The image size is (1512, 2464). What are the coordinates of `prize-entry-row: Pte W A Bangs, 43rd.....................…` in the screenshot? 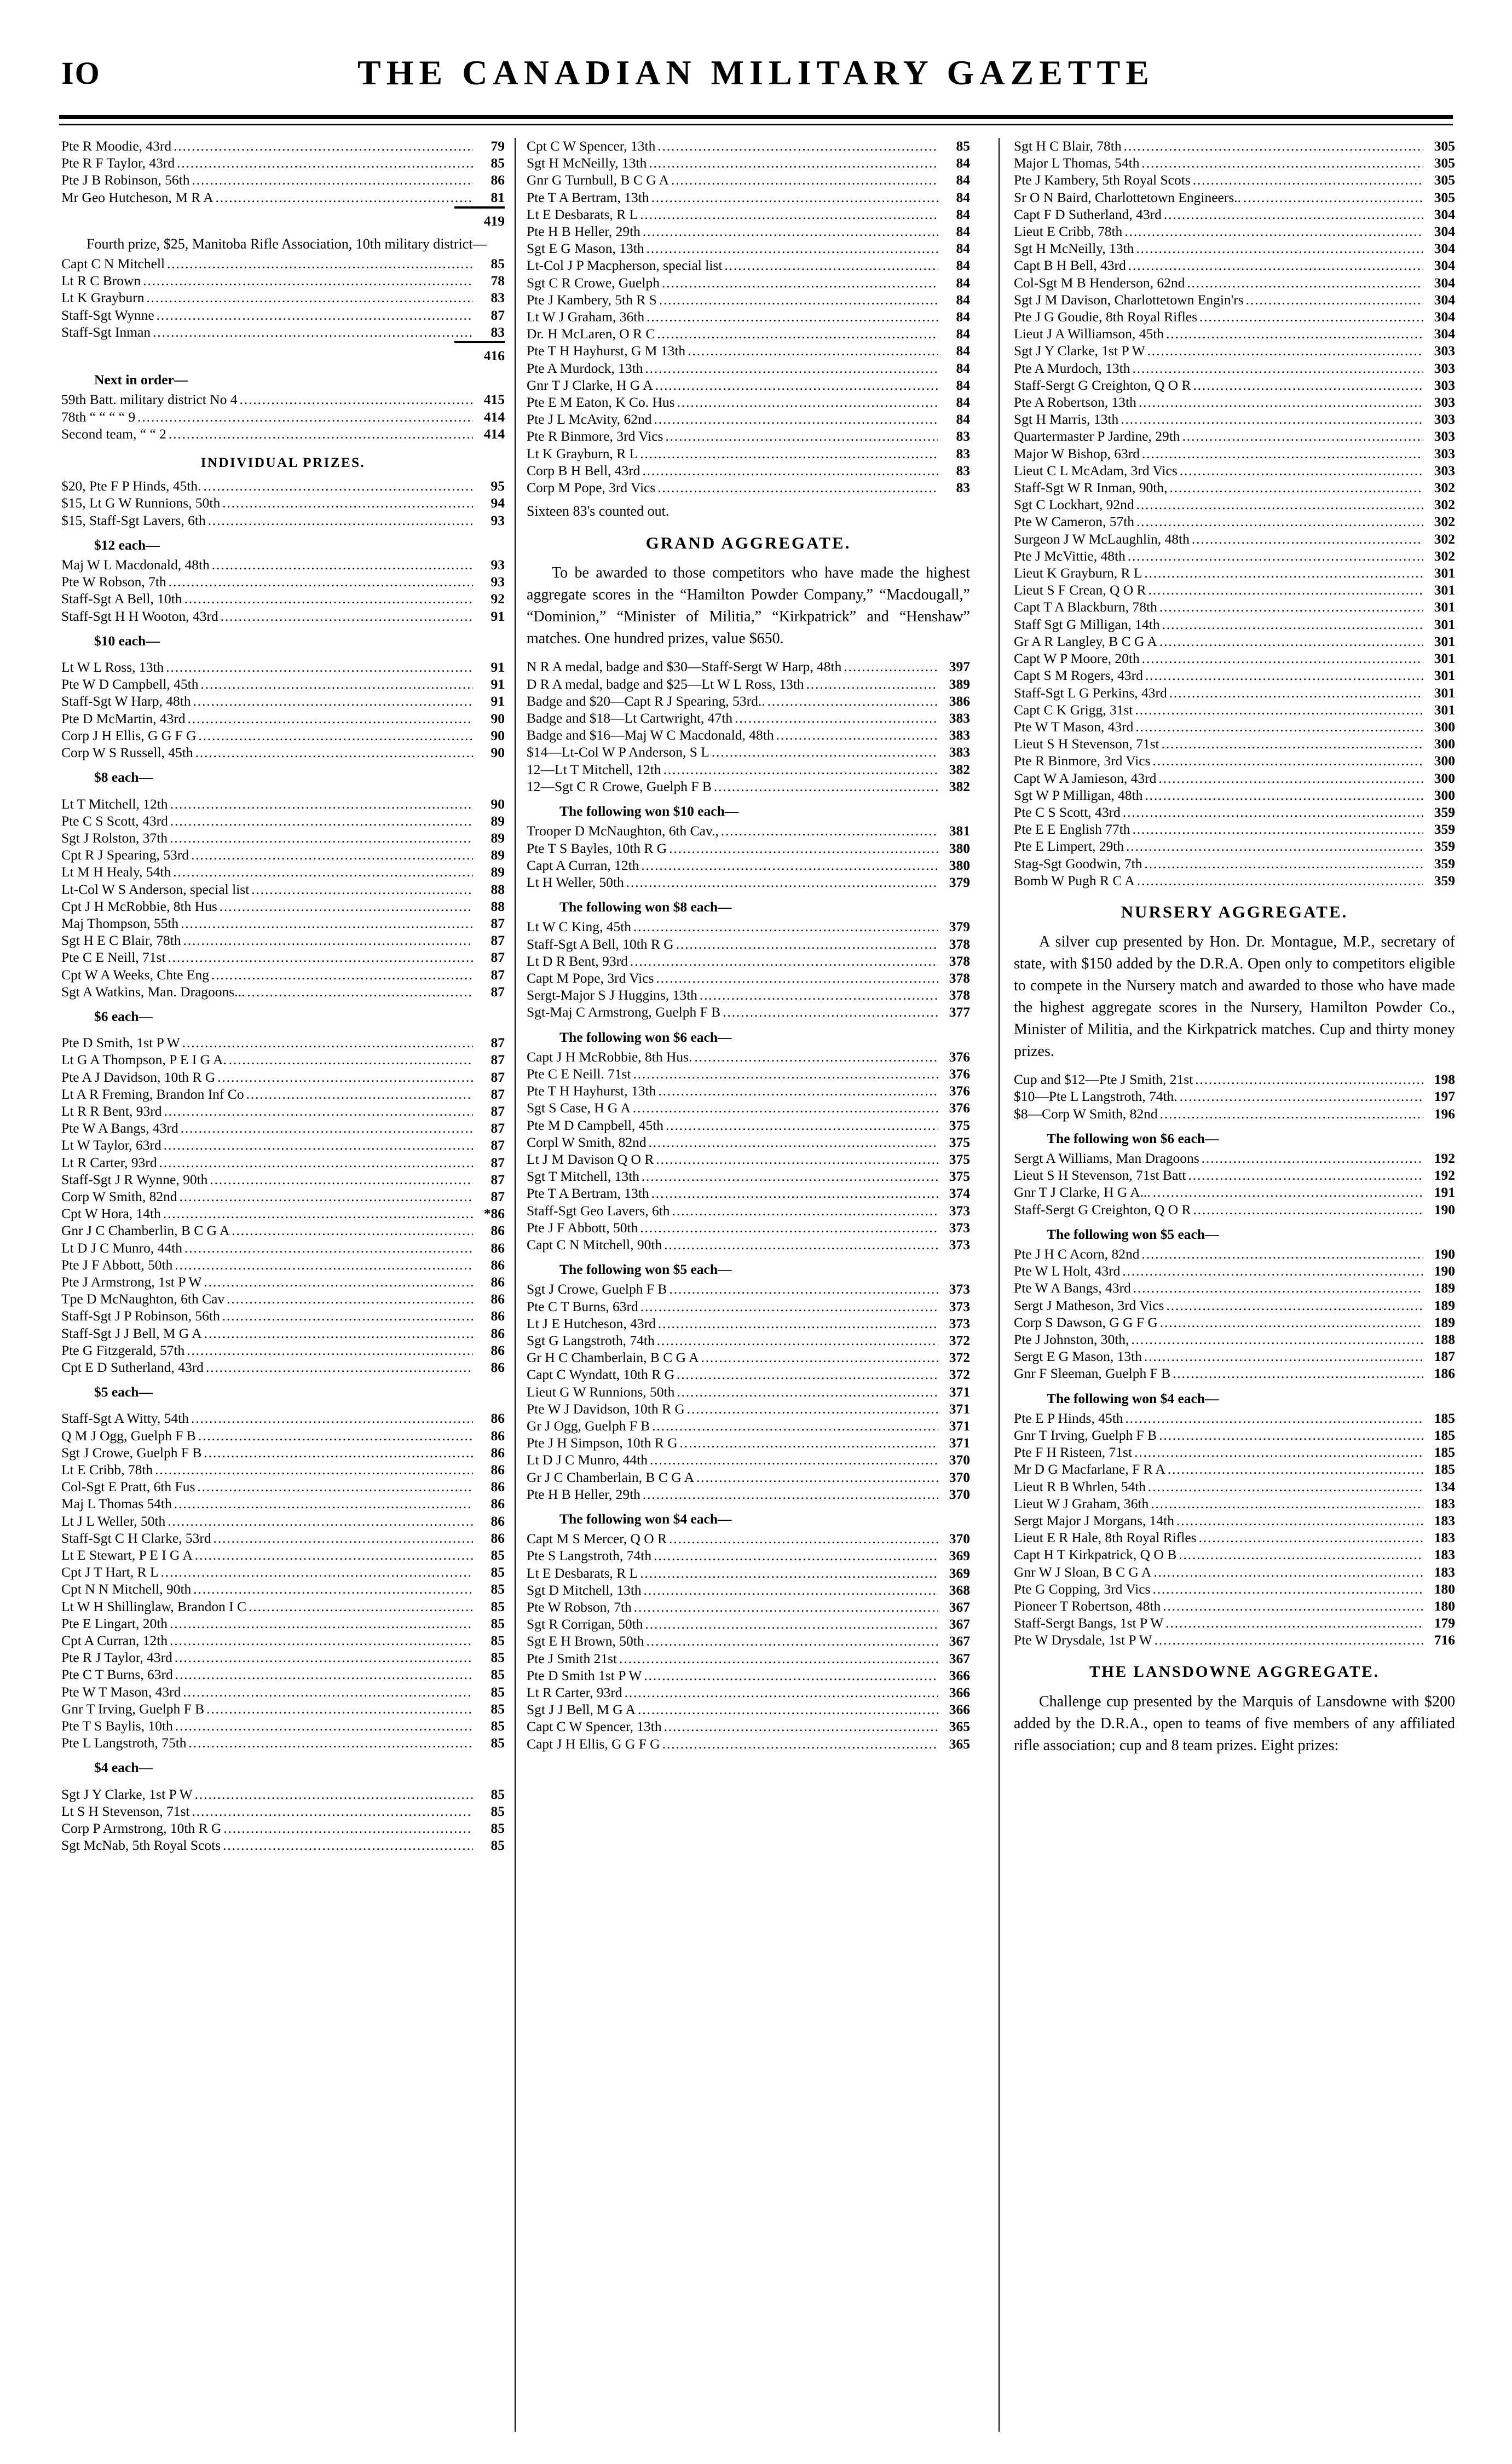 It's located at (1235, 1288).